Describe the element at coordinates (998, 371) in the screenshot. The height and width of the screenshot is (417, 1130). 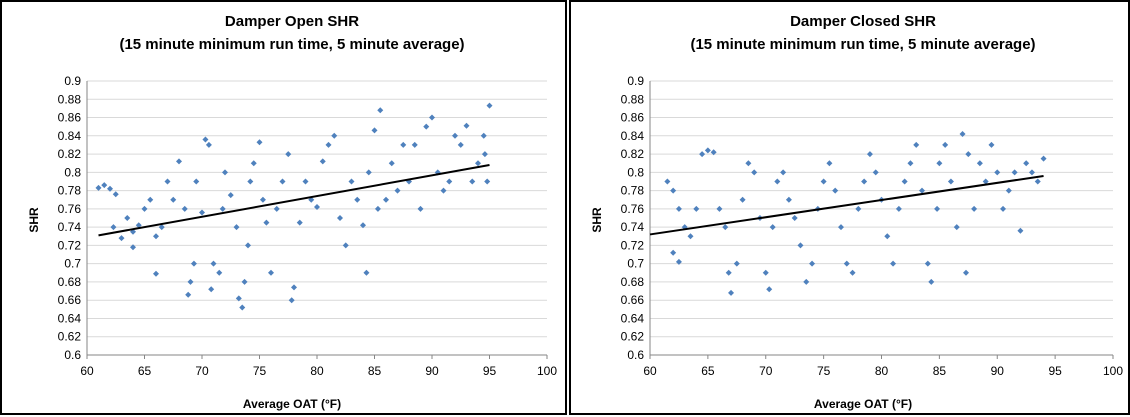
I see `x-tick-label: 90` at that location.